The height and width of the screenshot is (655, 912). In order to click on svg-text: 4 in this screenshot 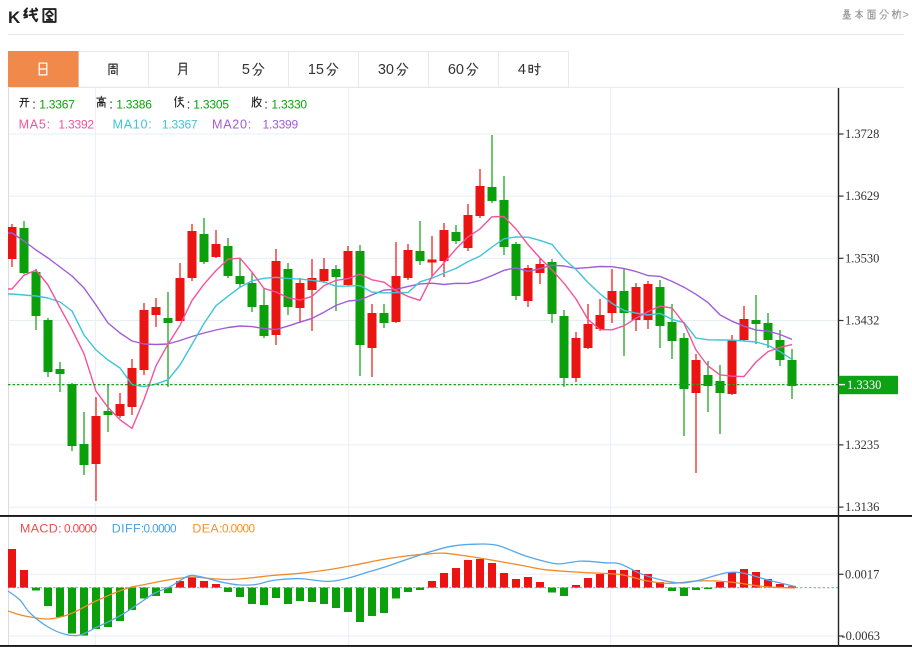, I will do `click(522, 70)`.